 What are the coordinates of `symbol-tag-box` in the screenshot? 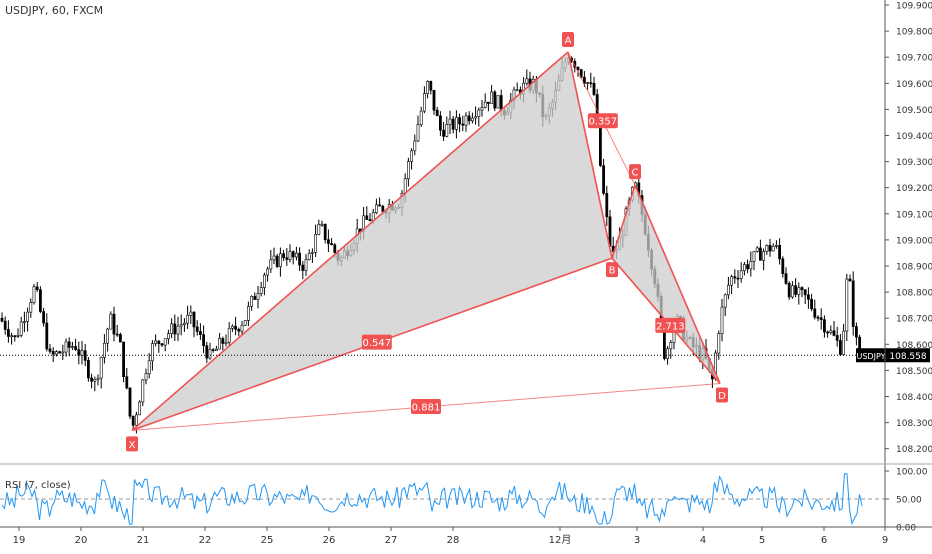 It's located at (871, 355).